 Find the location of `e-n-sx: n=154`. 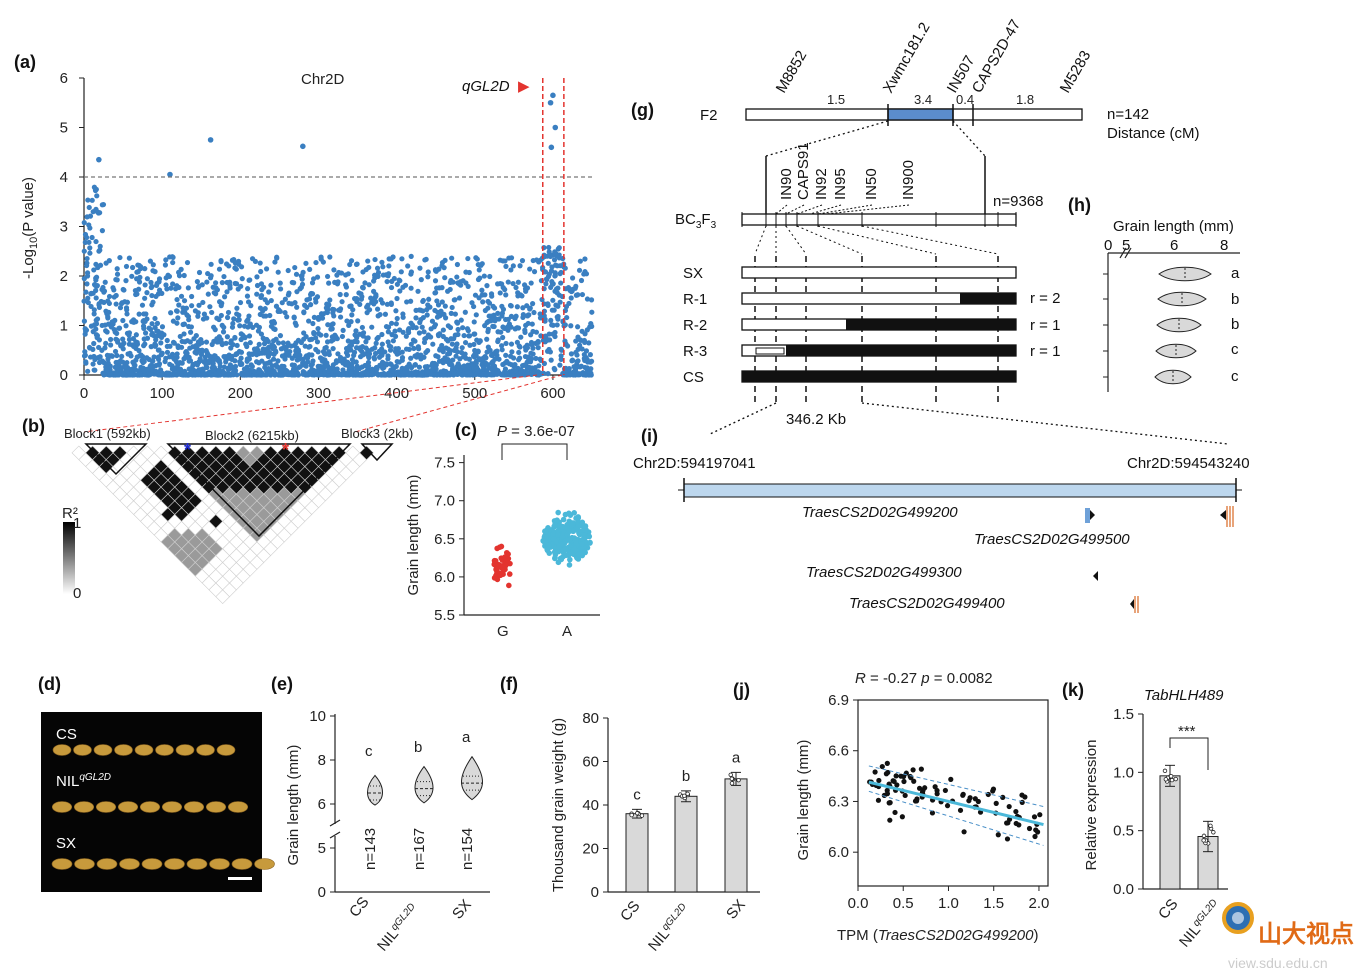

e-n-sx: n=154 is located at coordinates (467, 849).